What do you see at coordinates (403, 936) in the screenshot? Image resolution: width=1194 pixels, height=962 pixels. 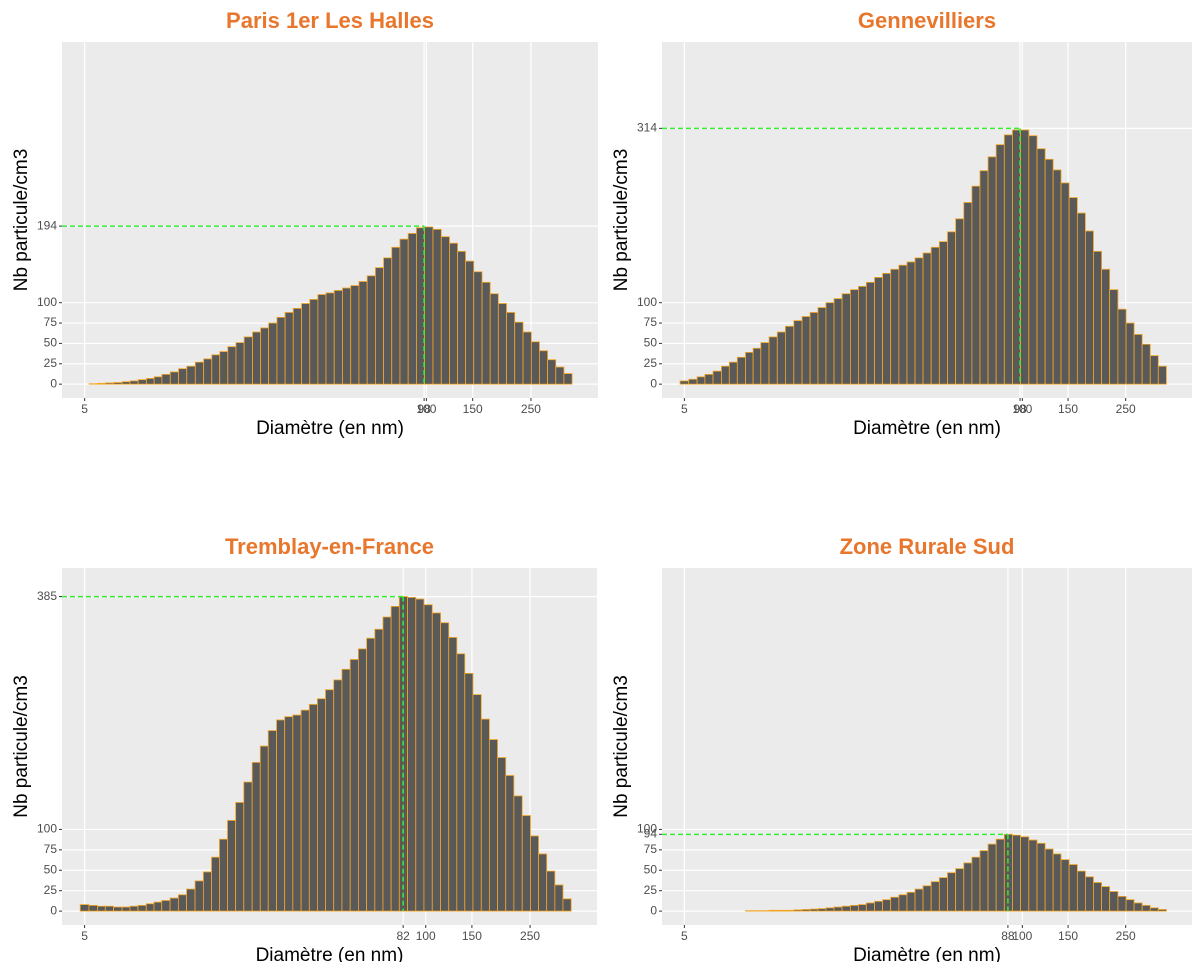 I see `x-tick-label: 82` at bounding box center [403, 936].